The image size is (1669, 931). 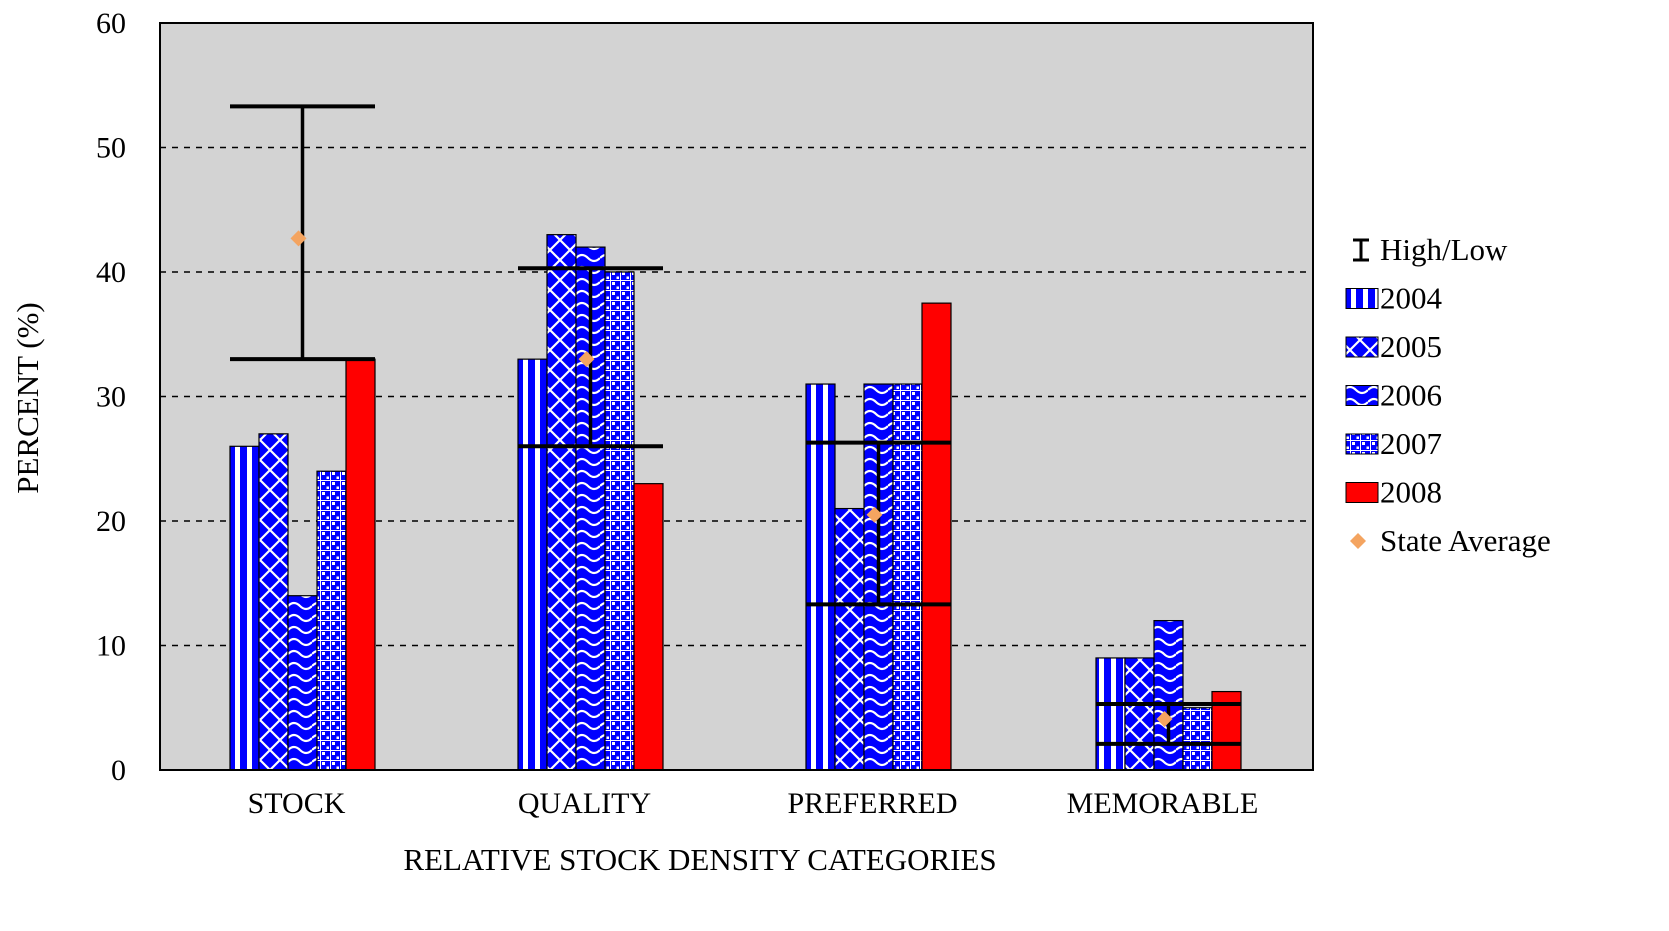 I want to click on y-axis-title: PERCENT (%), so click(x=27, y=397).